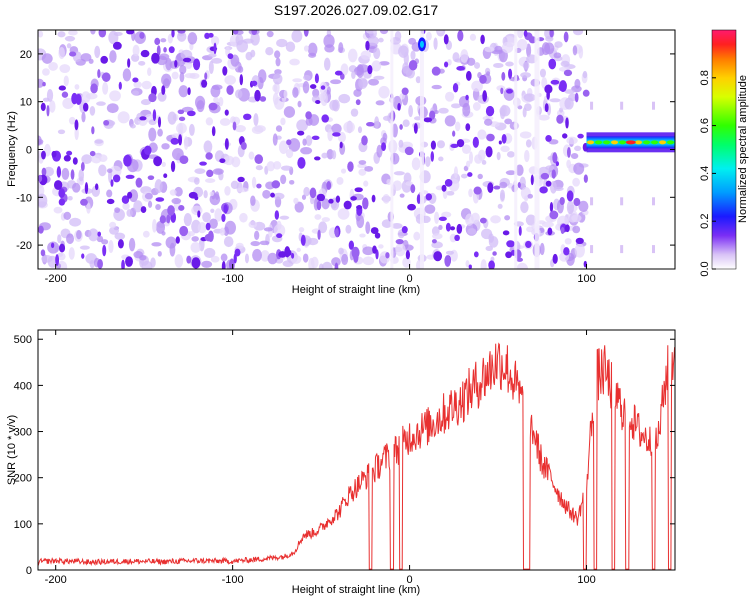 The height and width of the screenshot is (600, 750). I want to click on spectrogram-x-tick-label: -200, so click(56, 279).